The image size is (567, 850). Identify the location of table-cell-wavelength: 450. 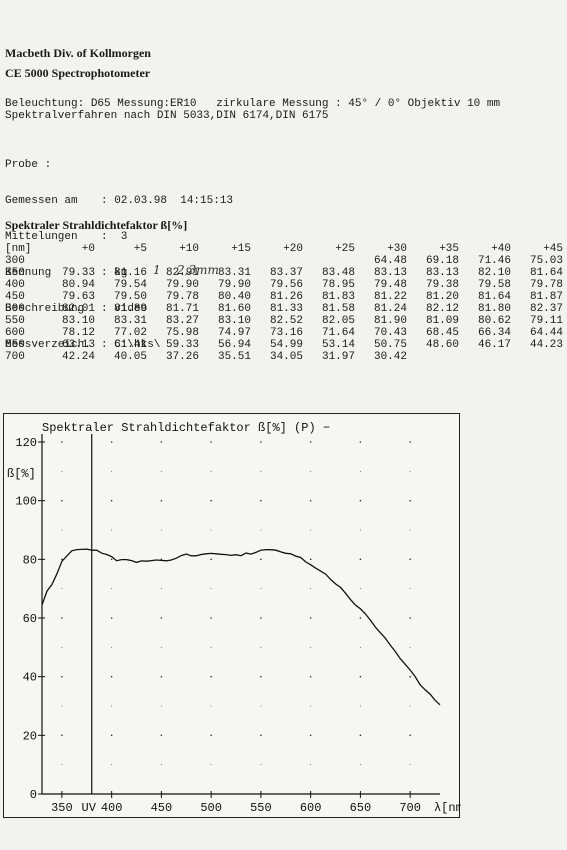
(15, 297).